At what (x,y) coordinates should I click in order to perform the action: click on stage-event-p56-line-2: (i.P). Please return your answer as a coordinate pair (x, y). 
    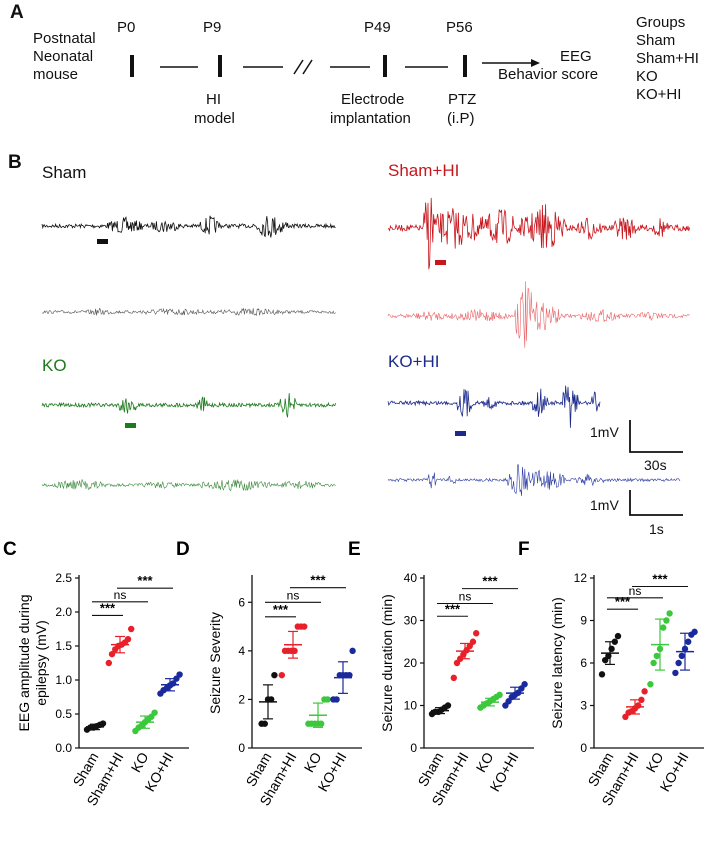
    Looking at the image, I should click on (461, 118).